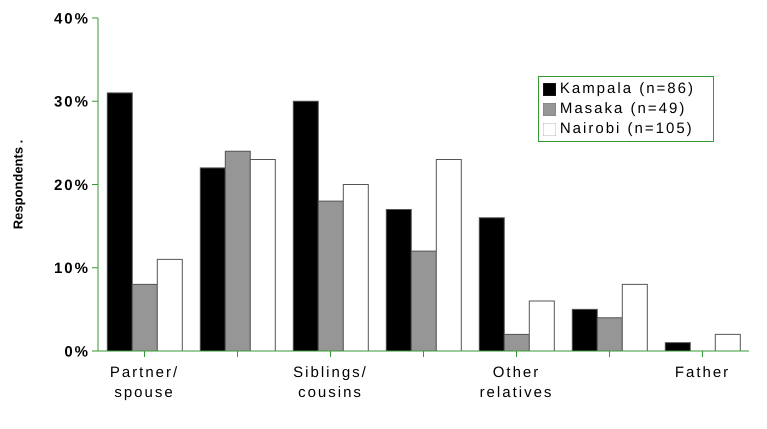 This screenshot has width=767, height=429. Describe the element at coordinates (72, 269) in the screenshot. I see `y-tick-label: 10%` at that location.